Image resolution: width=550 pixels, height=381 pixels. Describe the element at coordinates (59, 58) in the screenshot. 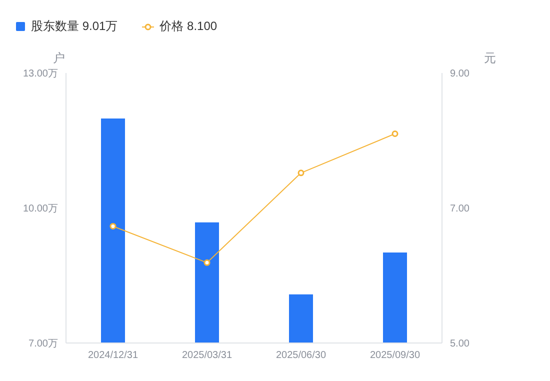

I see `y-axis-title: 户` at that location.